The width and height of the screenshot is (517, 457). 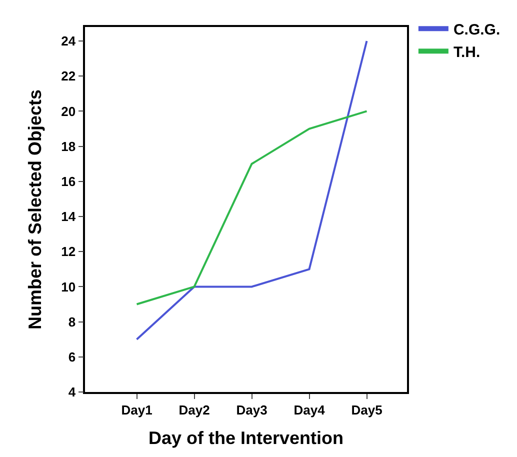 I want to click on x-tick-label: Day5, so click(x=366, y=410).